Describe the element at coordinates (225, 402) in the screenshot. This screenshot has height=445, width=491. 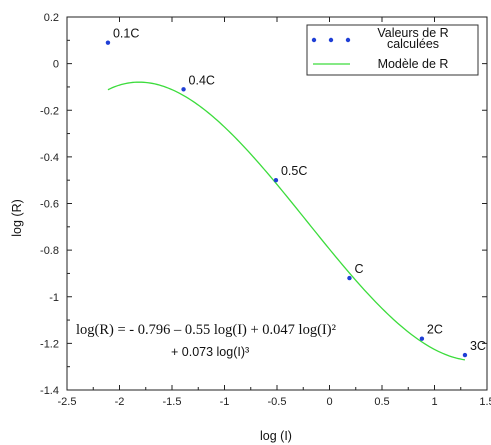
I see `x-tick-label: -1` at that location.